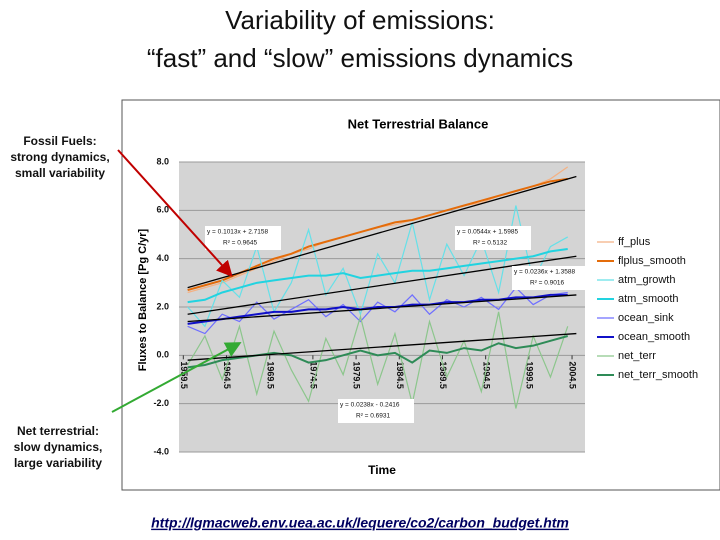 The width and height of the screenshot is (720, 540). Describe the element at coordinates (418, 123) in the screenshot. I see `chart-title: Net Terrestrial Balance` at that location.